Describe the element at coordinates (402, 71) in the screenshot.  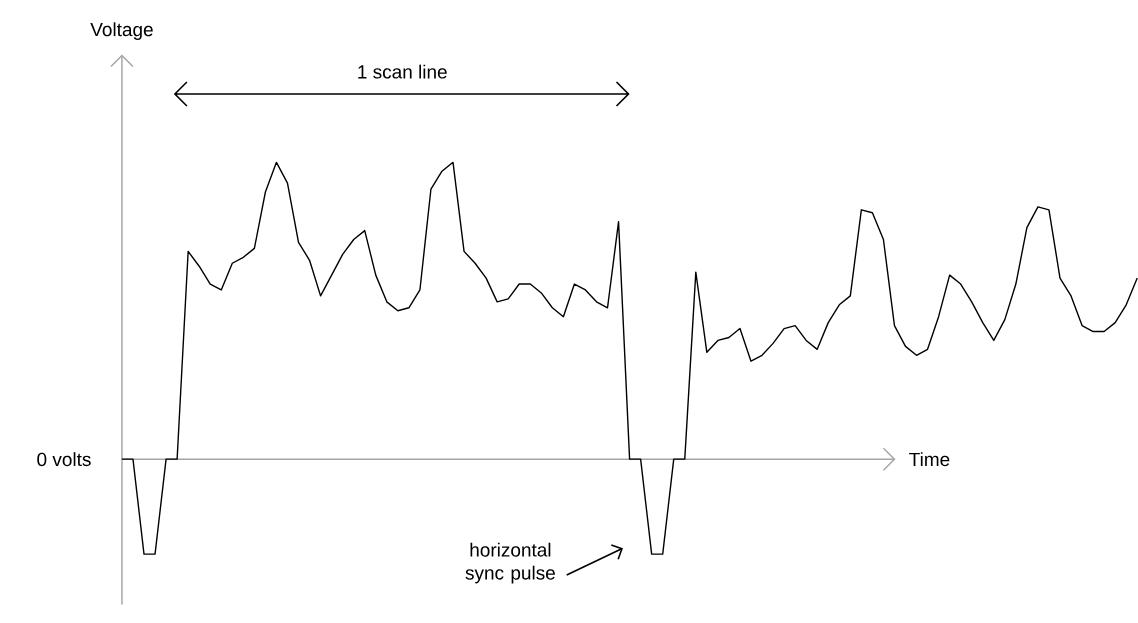
I see `text: 1 scan line` at that location.